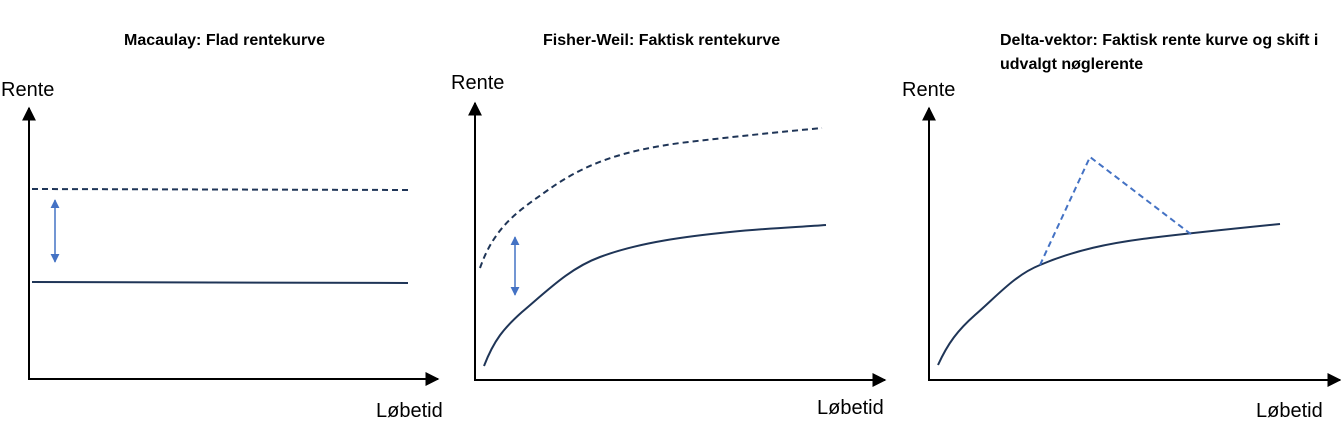 The image size is (1341, 423). I want to click on fisher-weil-y-axis-label: Rente, so click(478, 83).